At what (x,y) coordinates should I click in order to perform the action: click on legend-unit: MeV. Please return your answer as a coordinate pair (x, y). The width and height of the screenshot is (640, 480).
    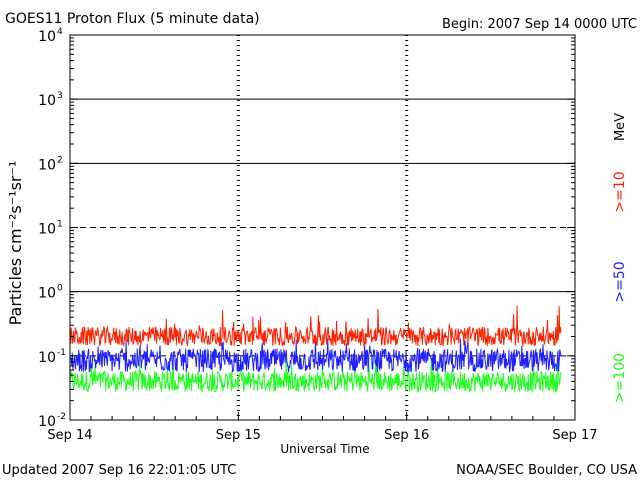
    Looking at the image, I should click on (620, 127).